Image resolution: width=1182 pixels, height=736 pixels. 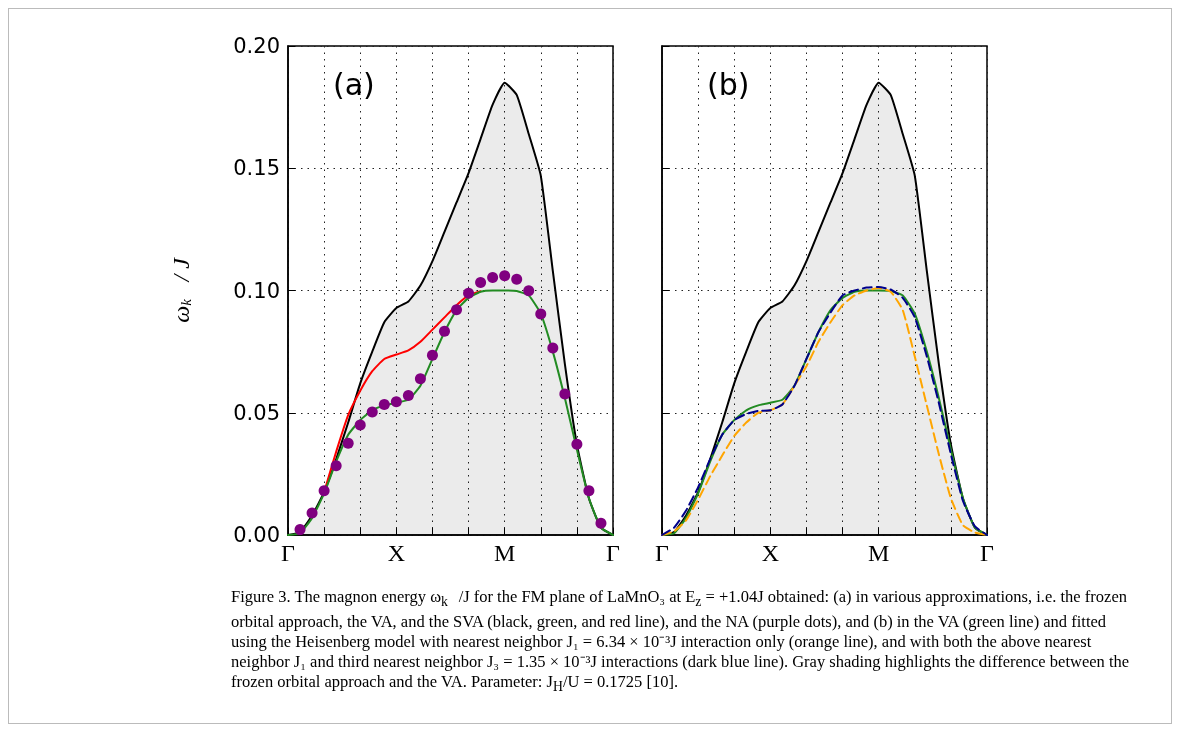 I want to click on y-tick-label: 0.05, so click(x=256, y=412).